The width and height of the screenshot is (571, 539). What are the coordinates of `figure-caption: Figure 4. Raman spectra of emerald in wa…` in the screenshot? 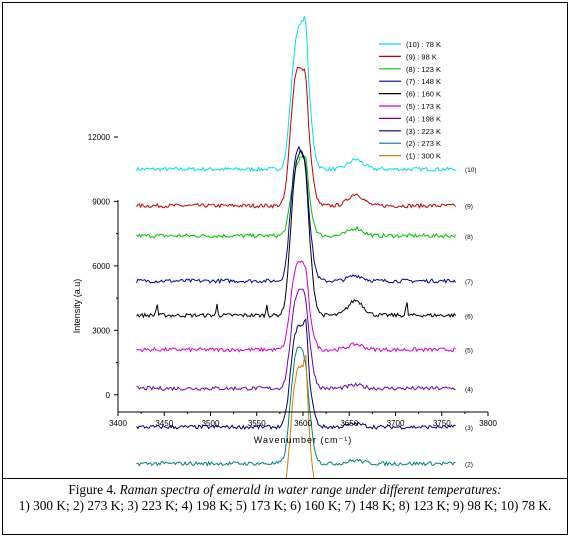 It's located at (285, 498).